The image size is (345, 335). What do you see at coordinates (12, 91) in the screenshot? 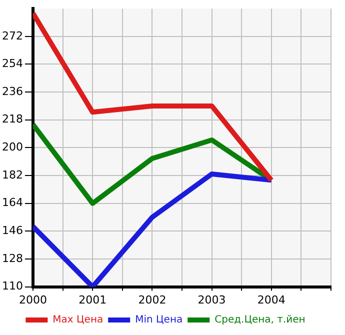
I see `y-tick-label: 236` at bounding box center [12, 91].